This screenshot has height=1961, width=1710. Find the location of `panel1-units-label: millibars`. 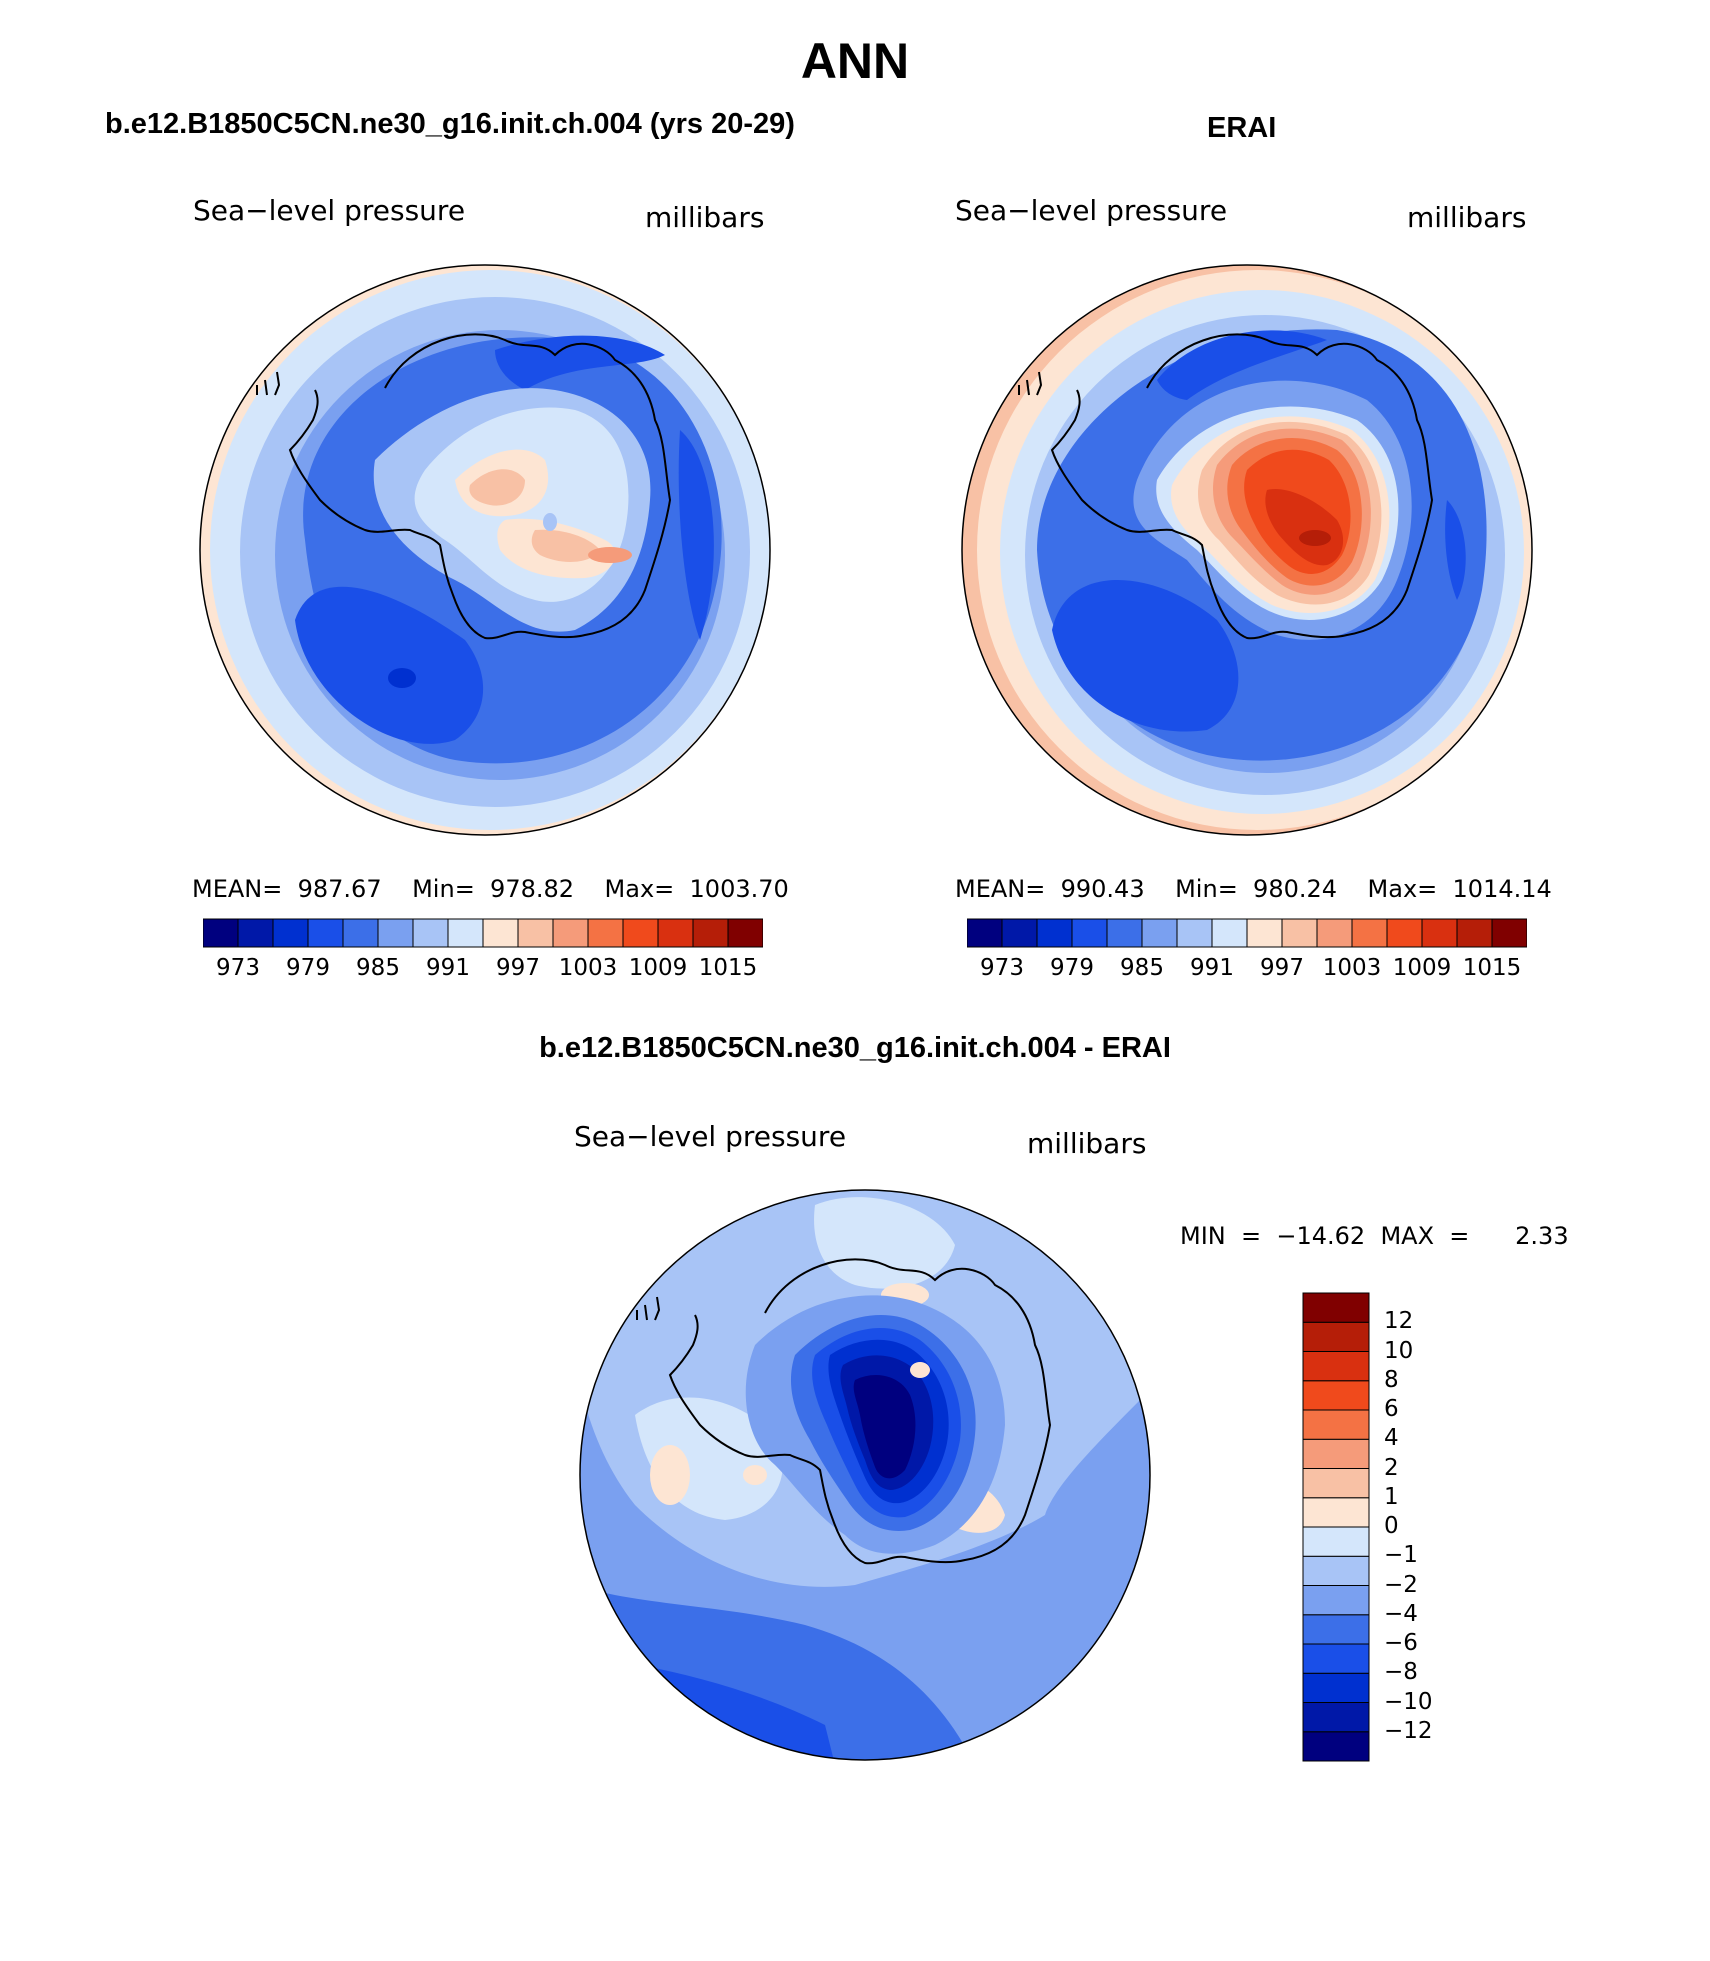

panel1-units-label: millibars is located at coordinates (705, 217).